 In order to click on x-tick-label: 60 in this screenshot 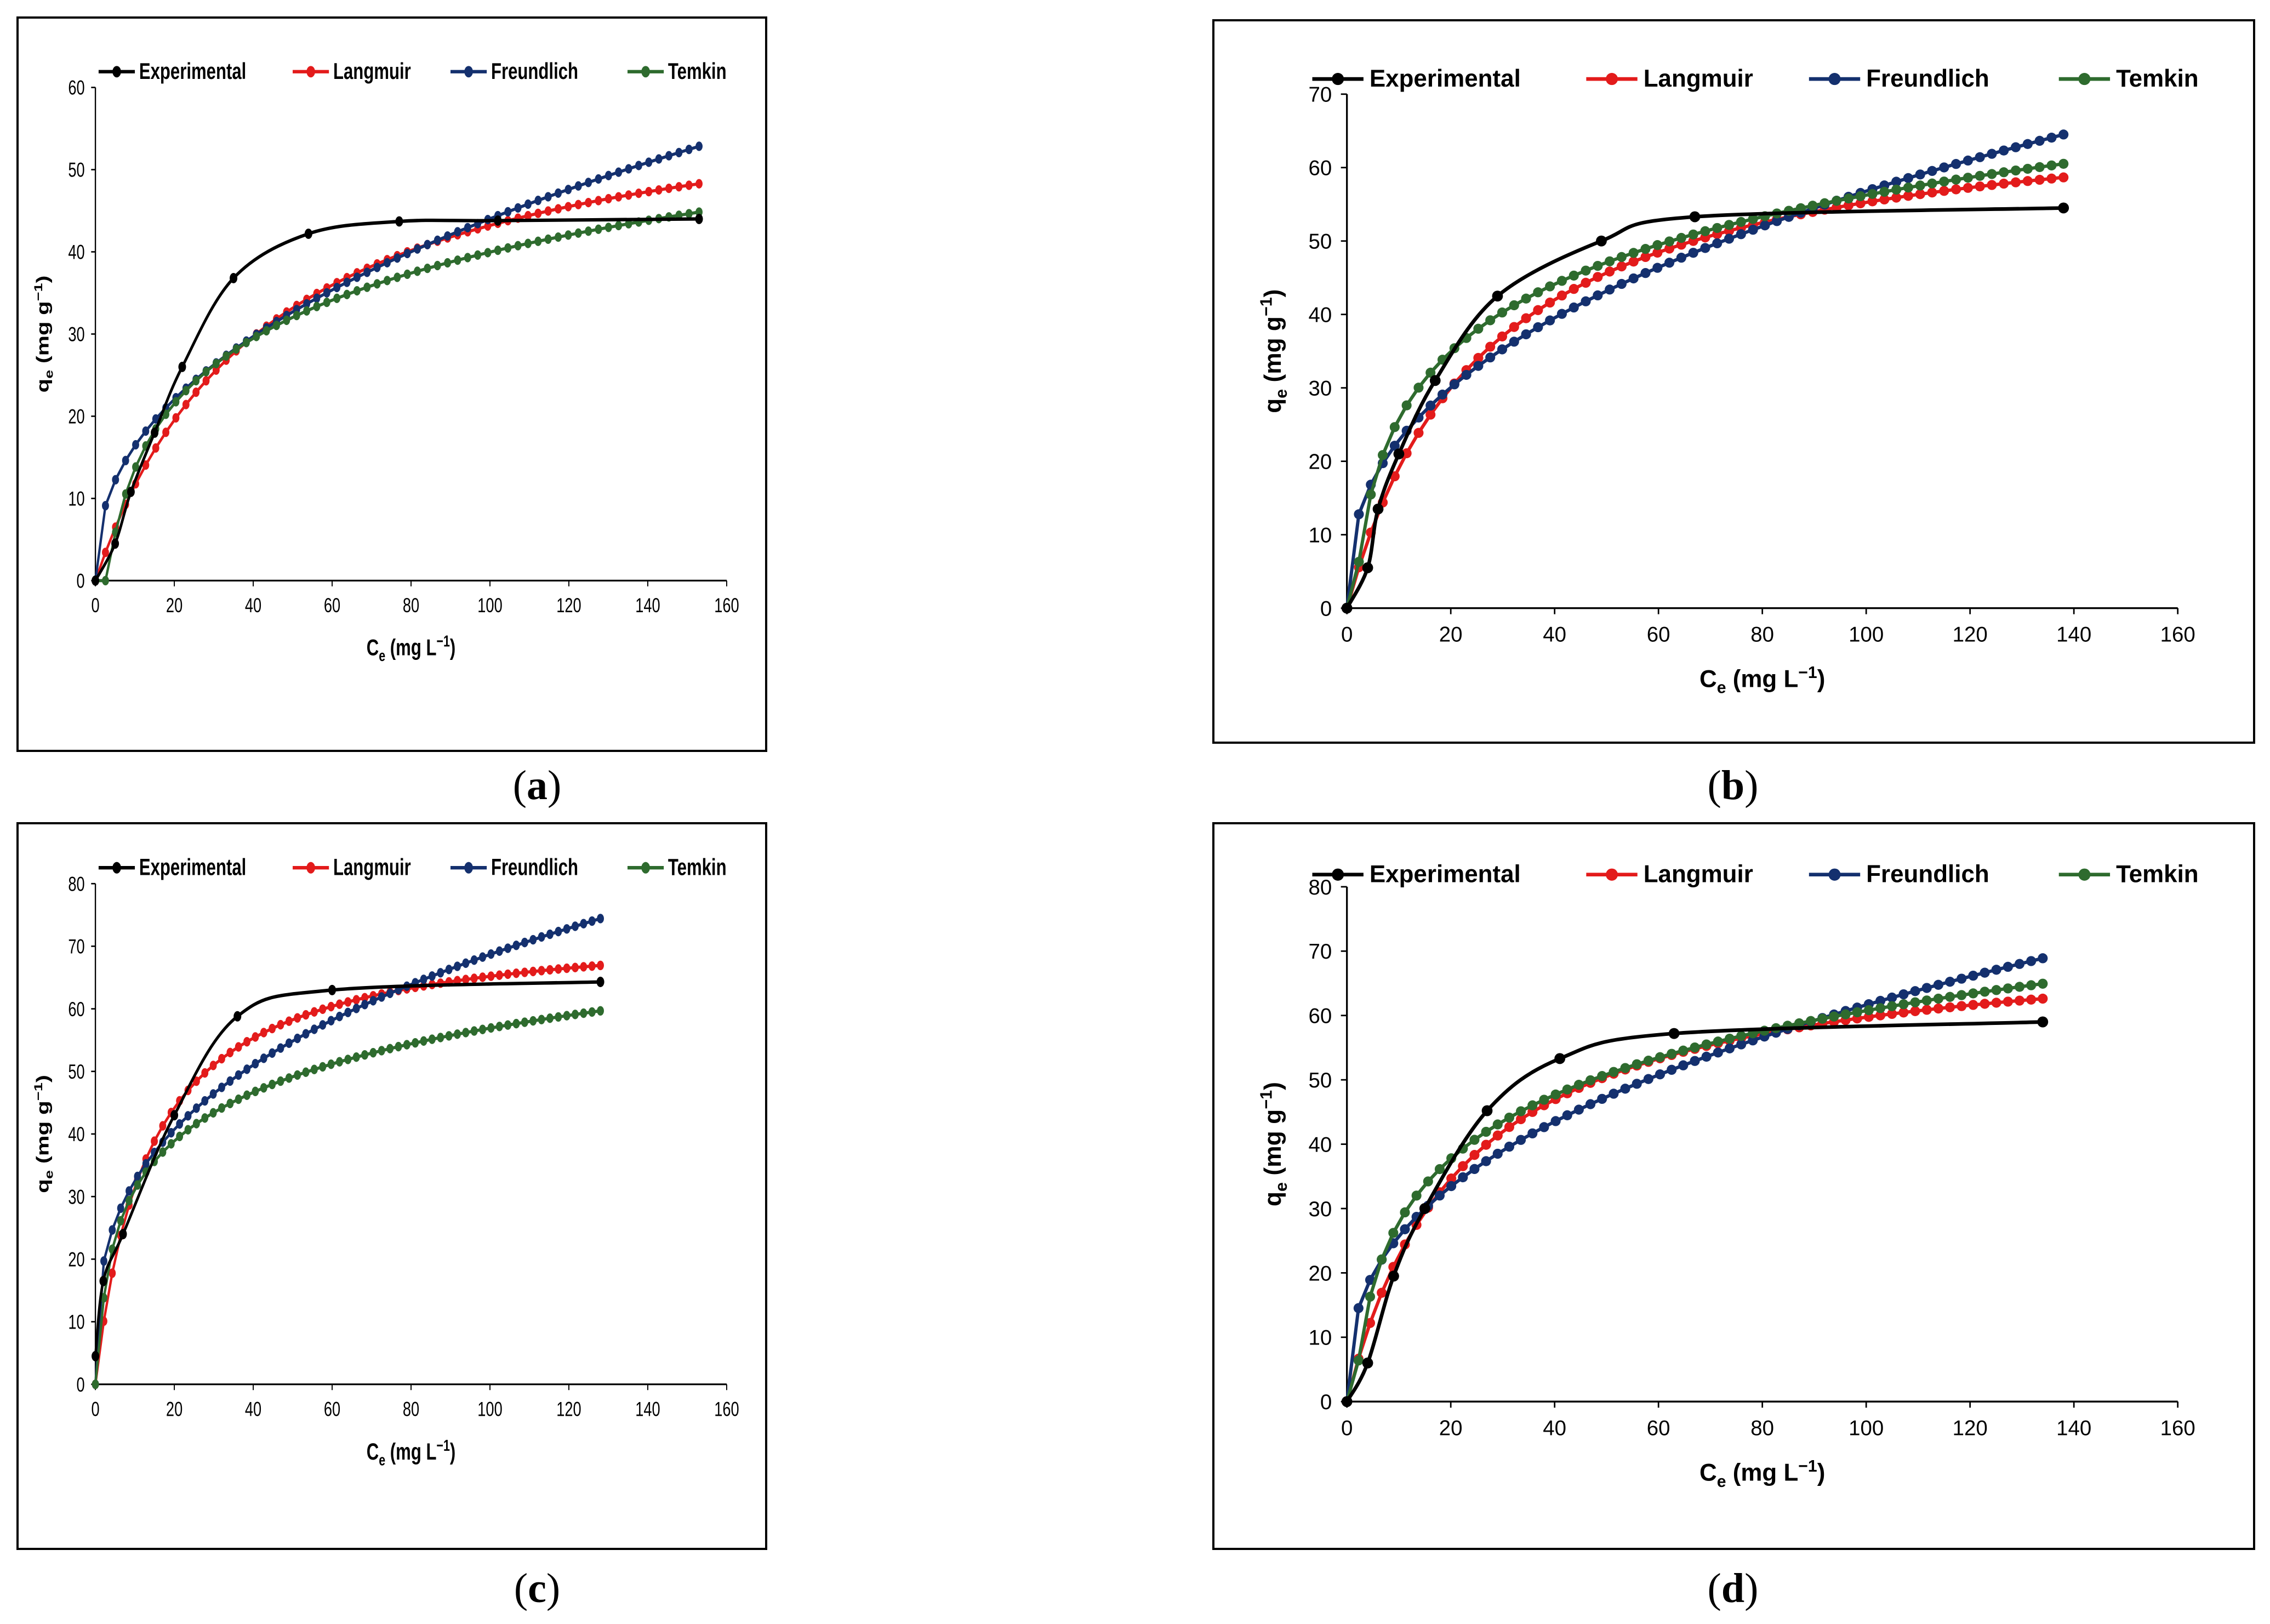, I will do `click(1658, 1428)`.